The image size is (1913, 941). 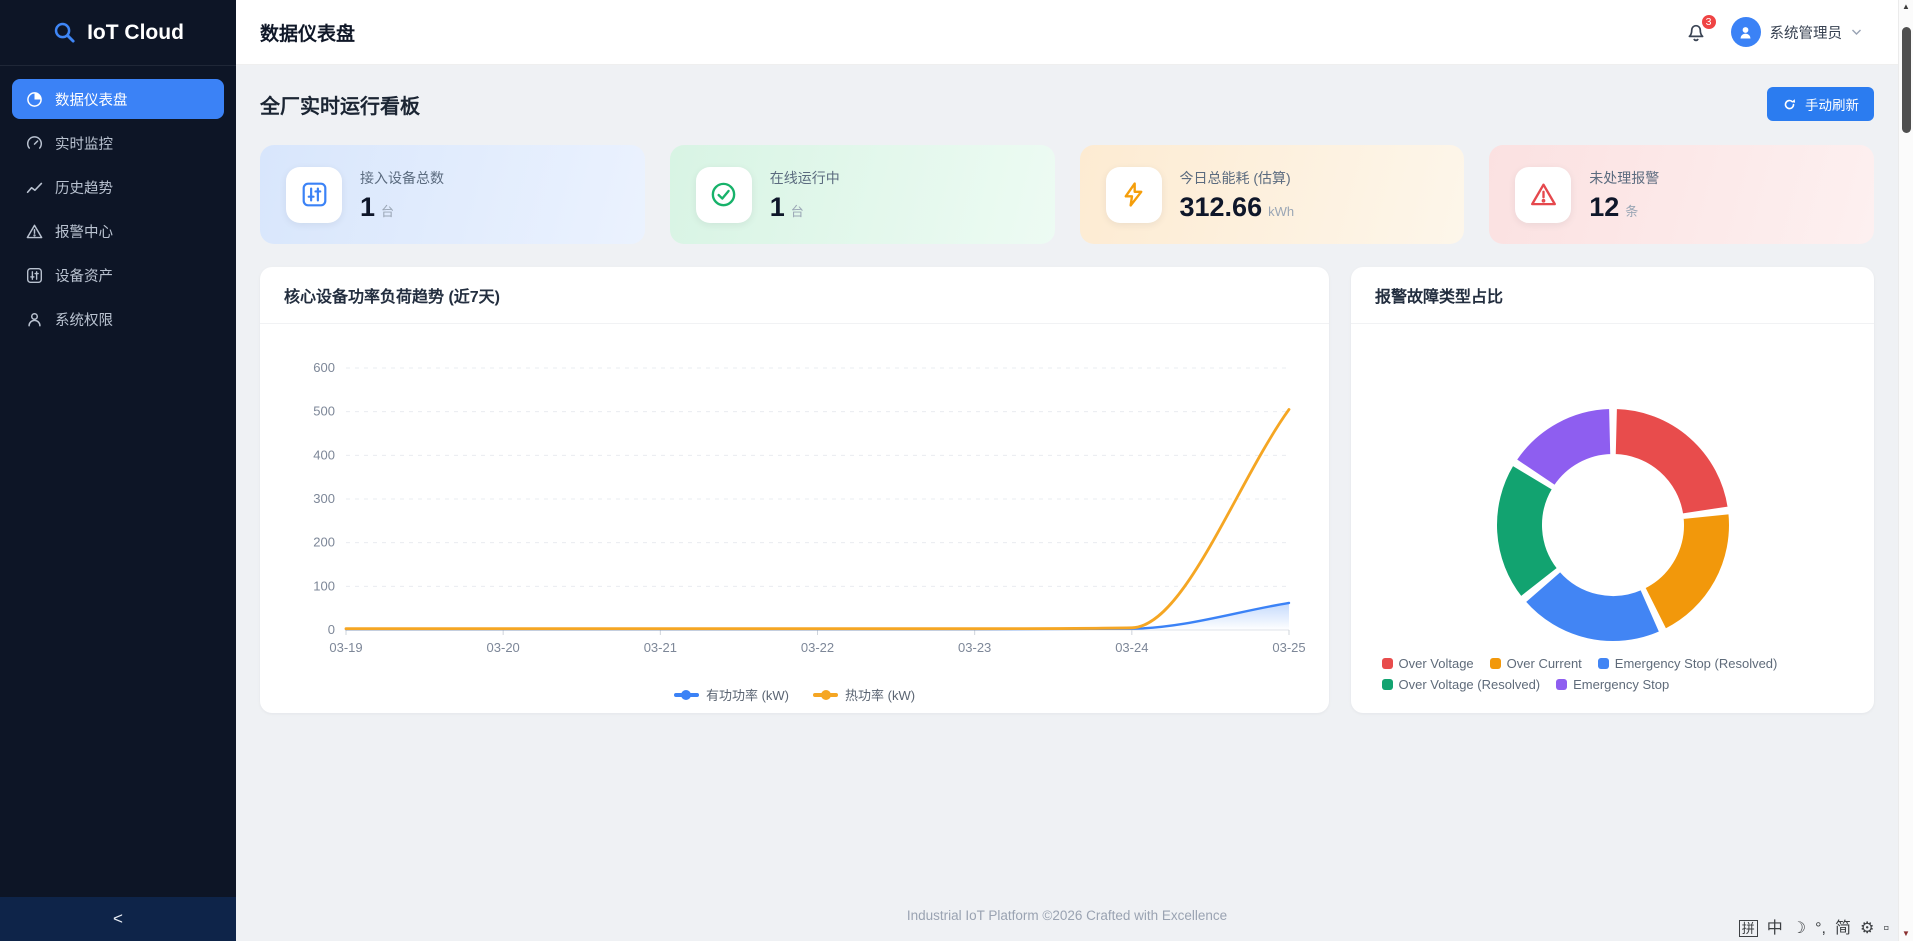 I want to click on stat-text: 今日总能耗 (估算) 312.66 kWh, so click(x=1237, y=194).